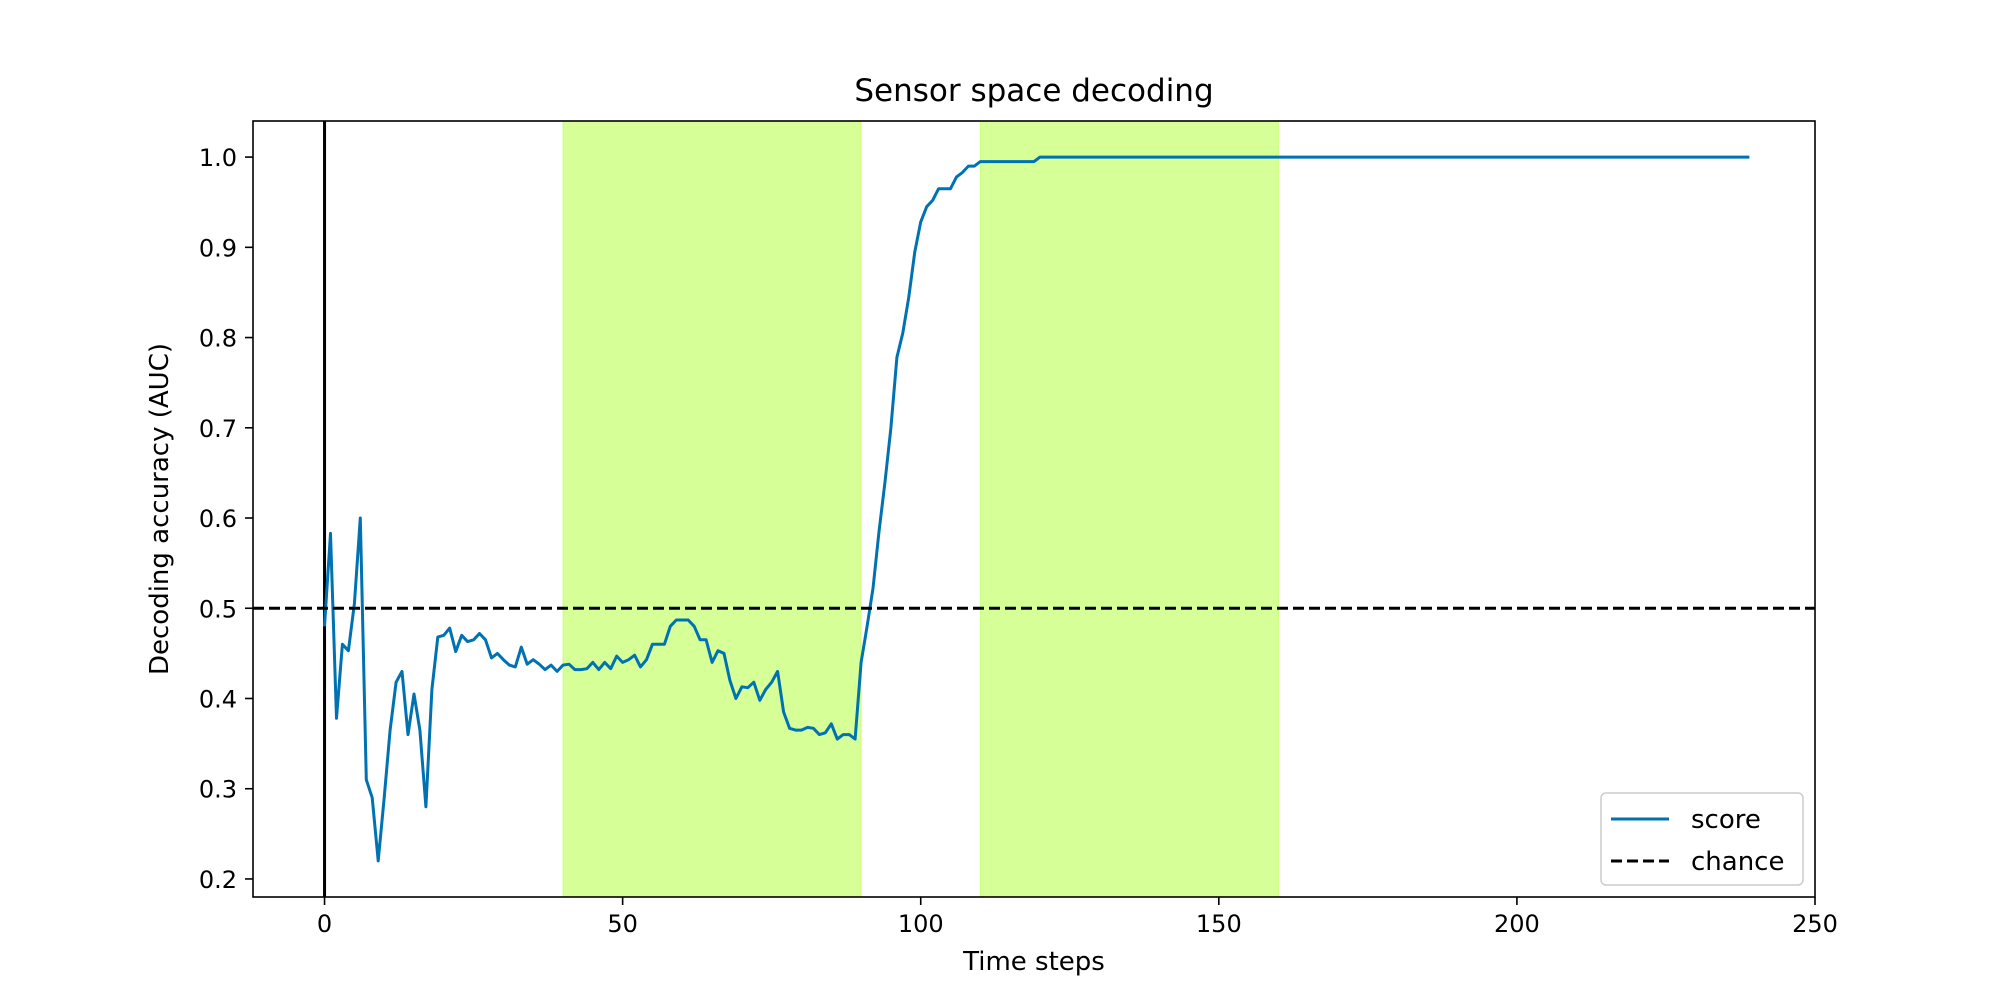 The height and width of the screenshot is (1000, 2000). I want to click on x-tick-label: 50, so click(622, 924).